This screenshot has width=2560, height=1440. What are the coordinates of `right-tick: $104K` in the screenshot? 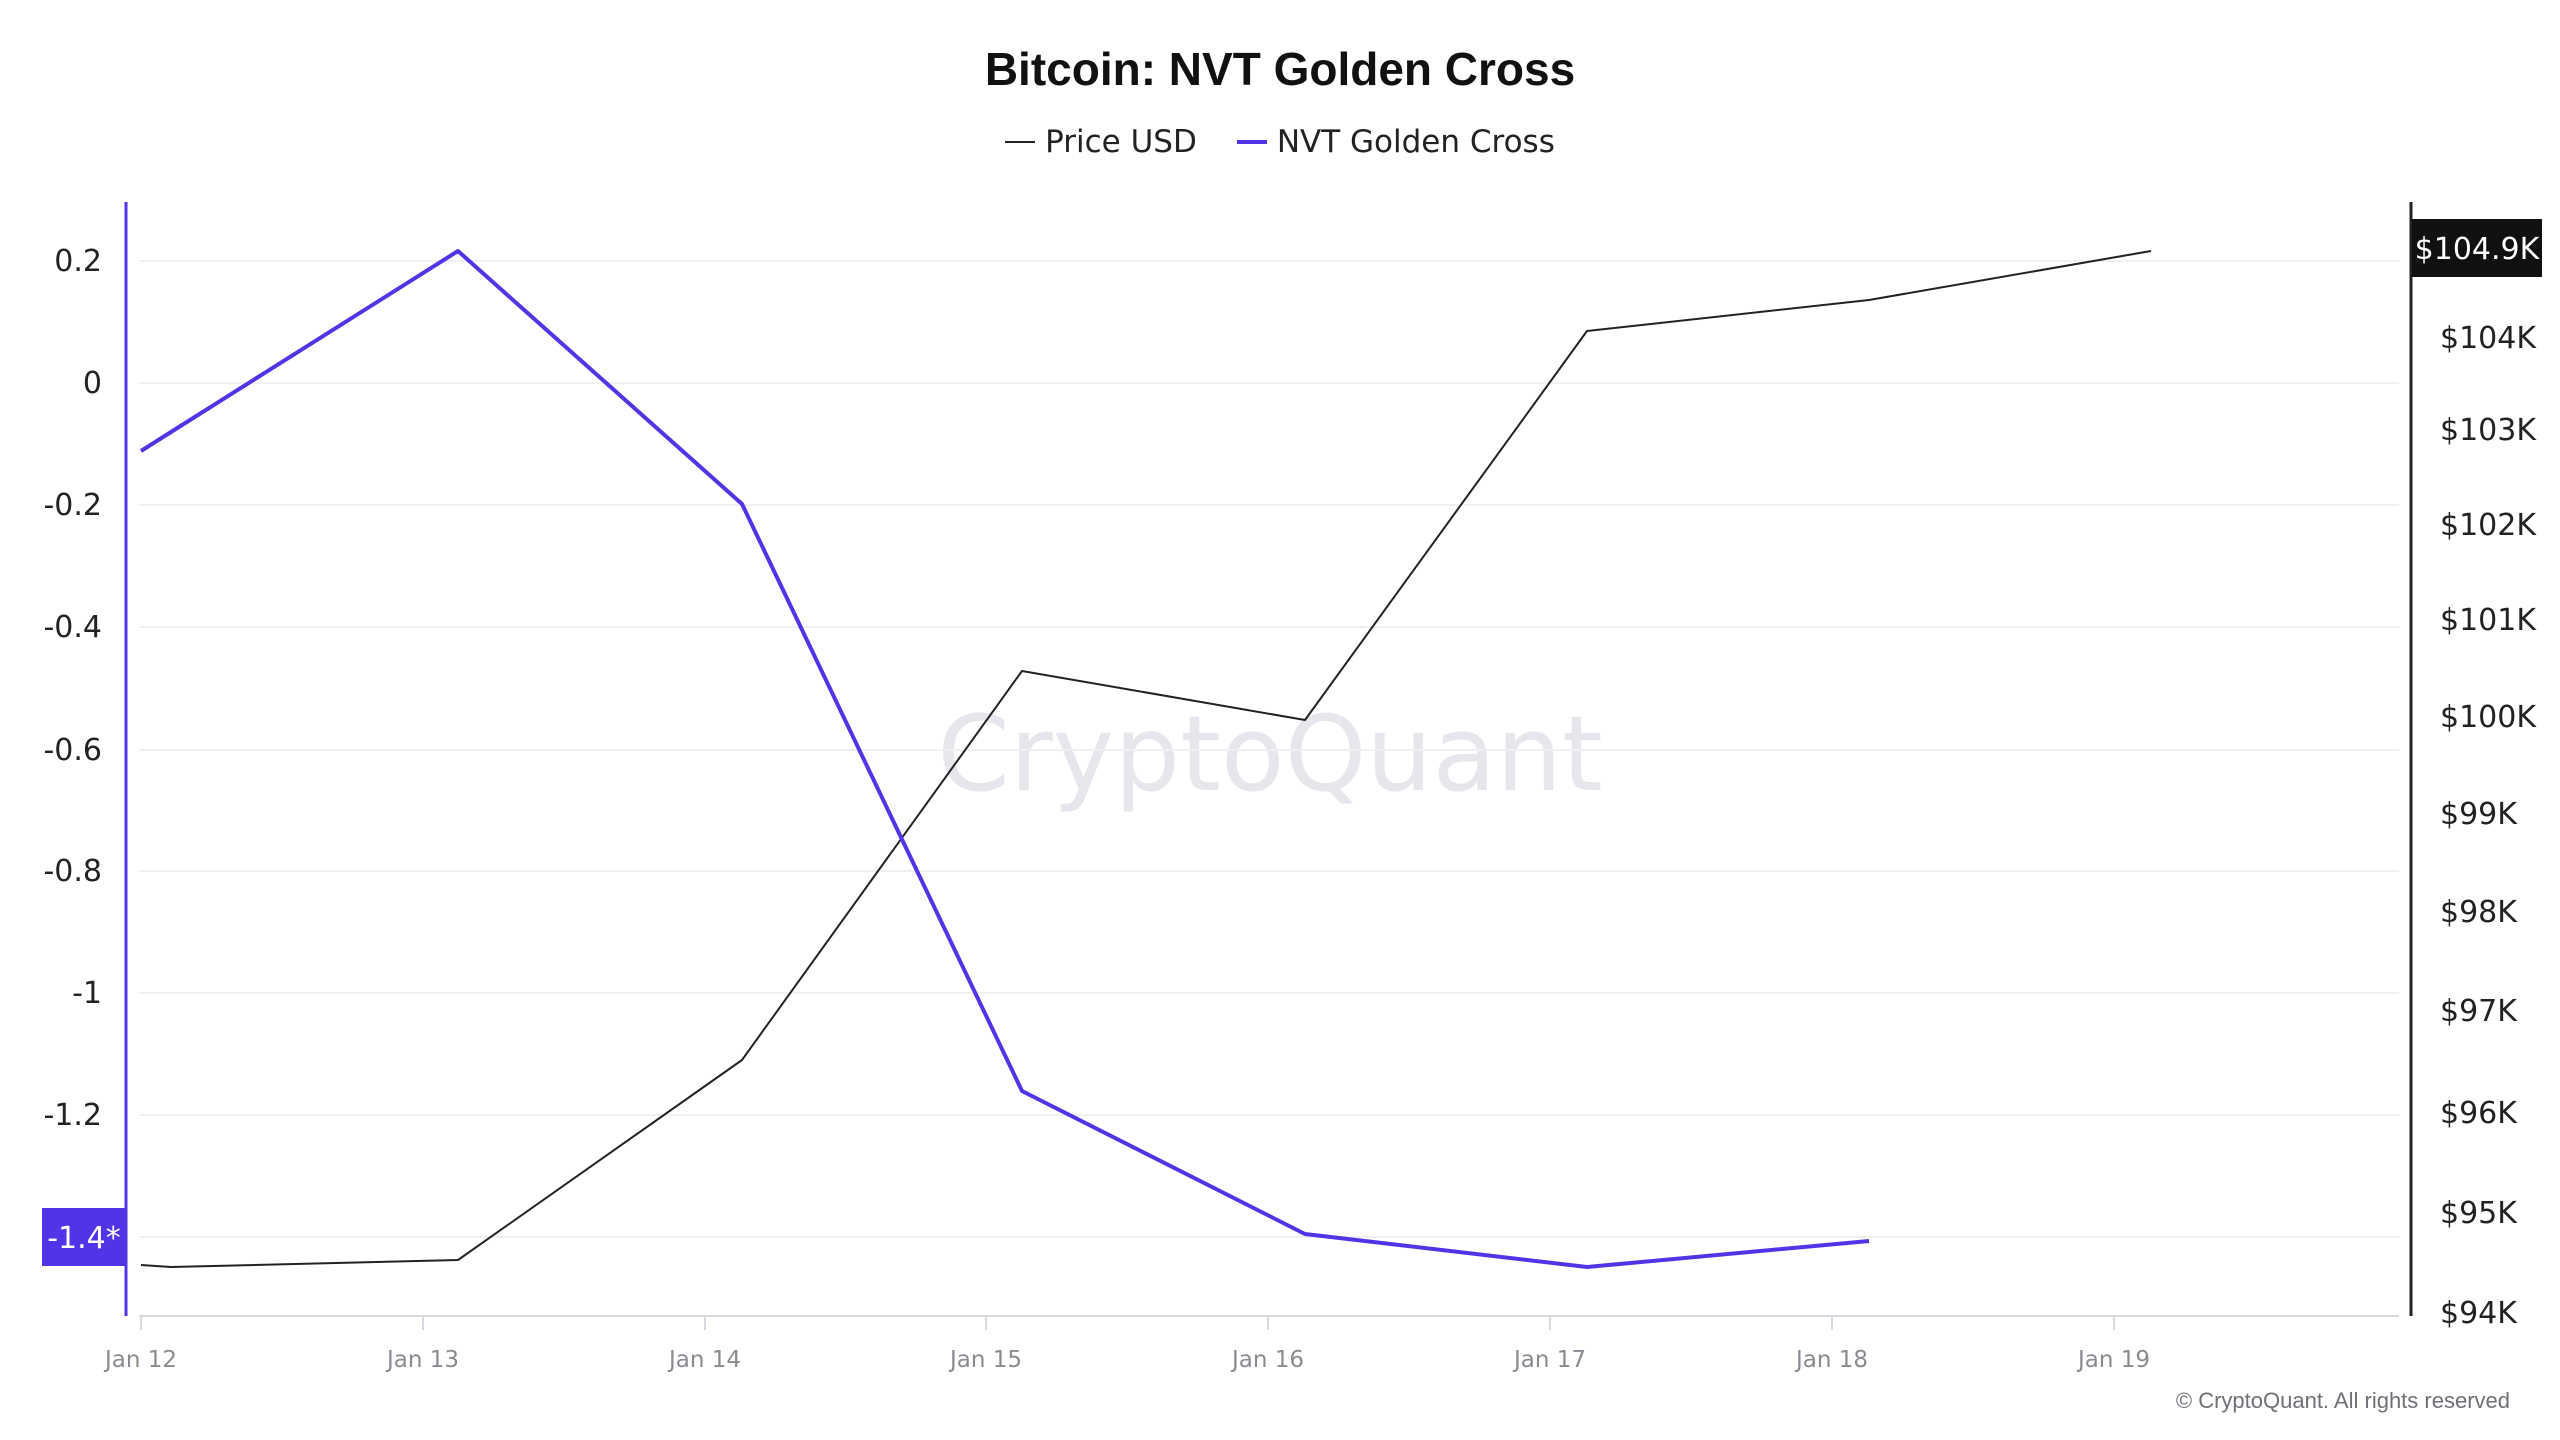 It's located at (2488, 338).